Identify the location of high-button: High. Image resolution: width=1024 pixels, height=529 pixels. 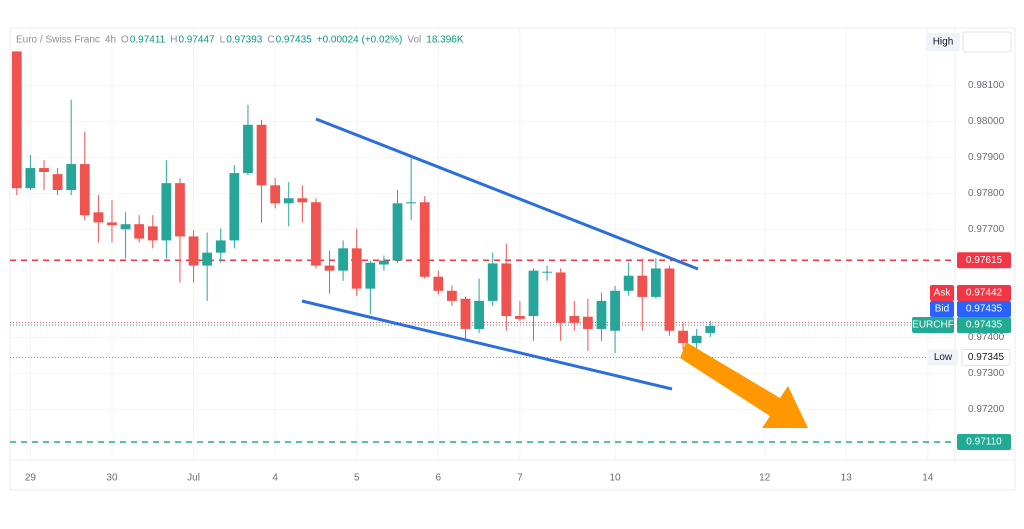
(969, 42).